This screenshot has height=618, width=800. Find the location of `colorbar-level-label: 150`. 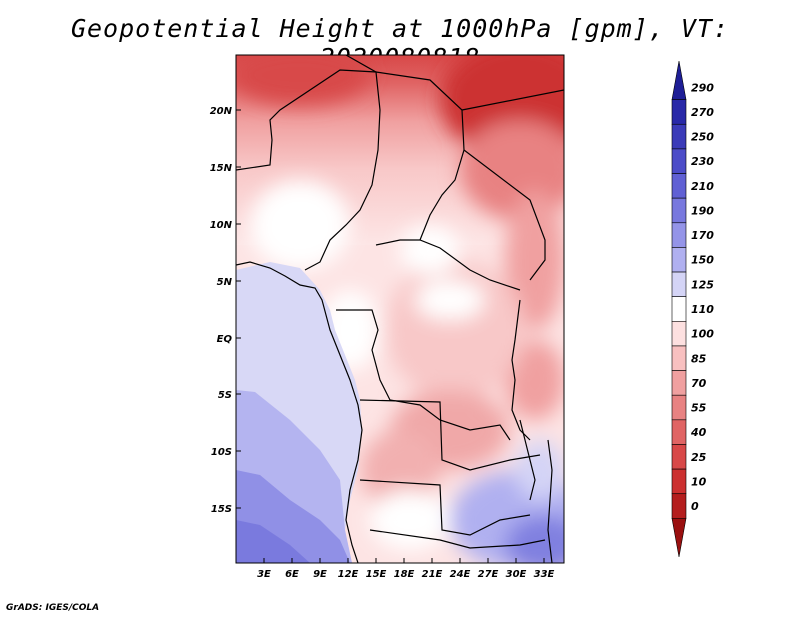

colorbar-level-label: 150 is located at coordinates (702, 260).